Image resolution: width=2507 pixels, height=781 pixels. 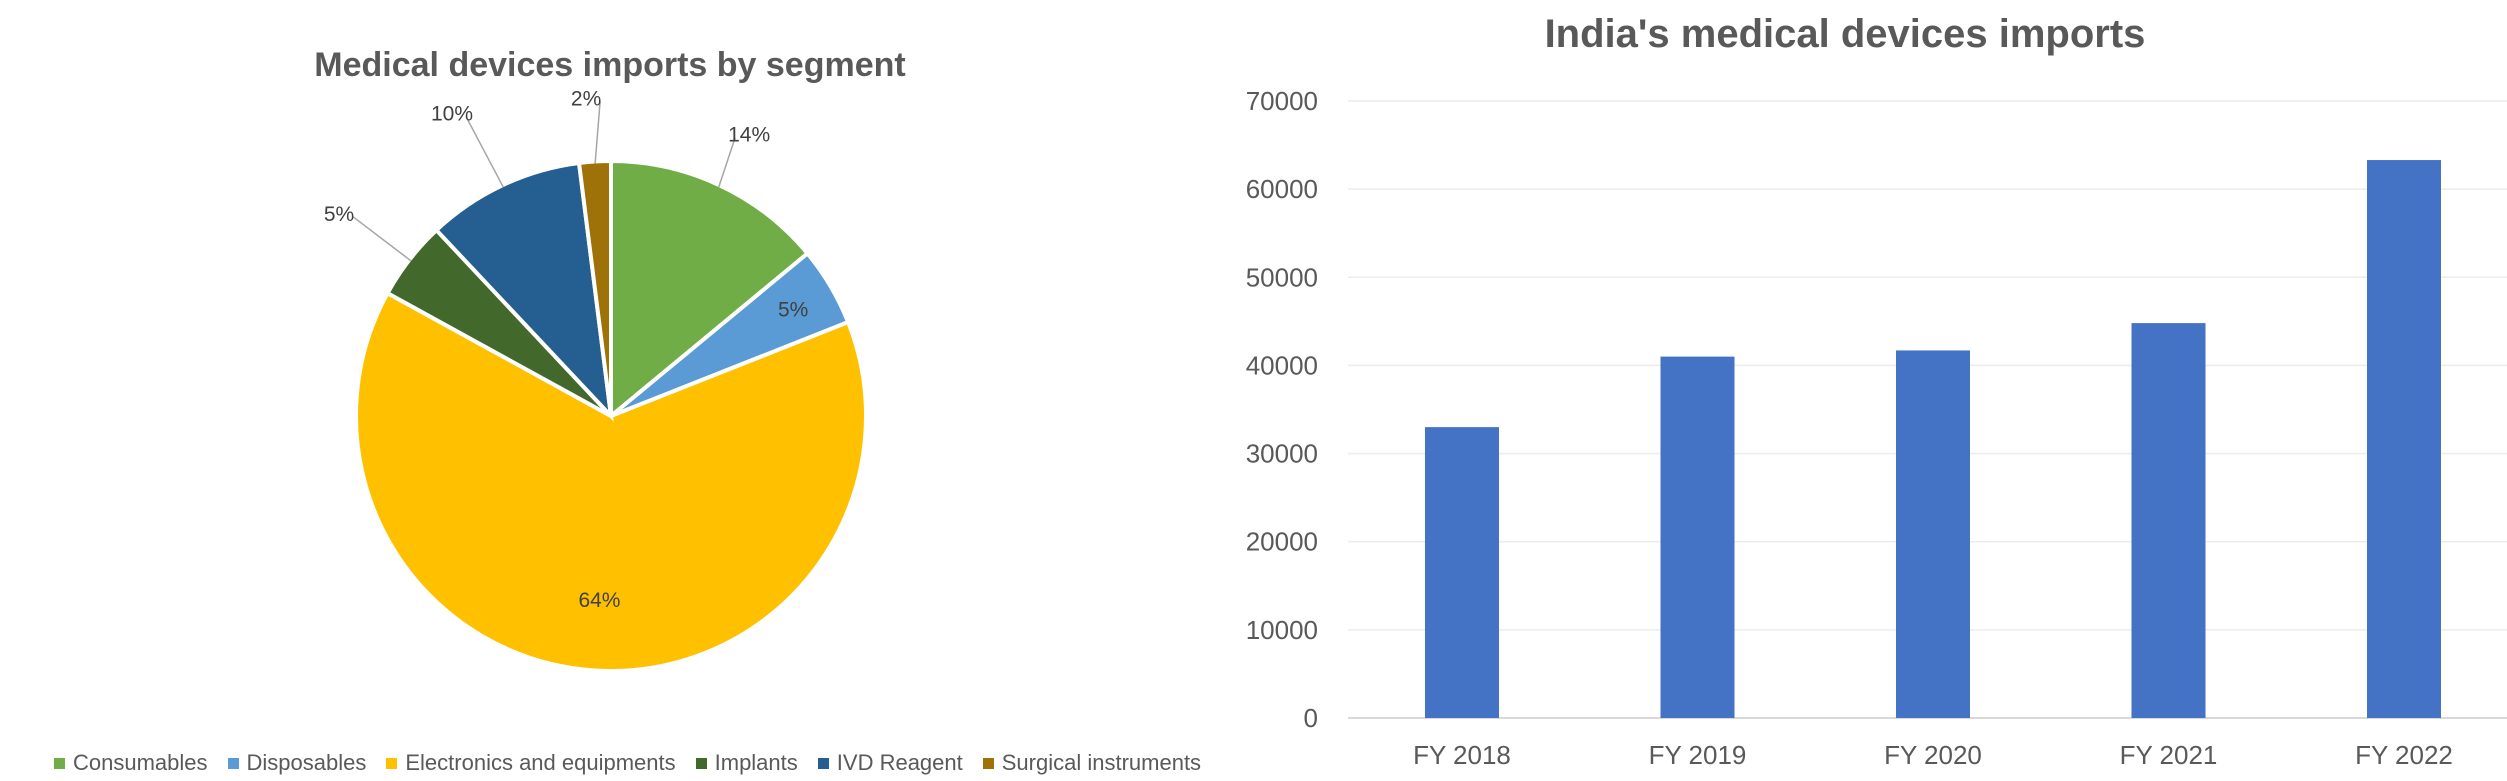 I want to click on x-tick-label: FY 2022, so click(x=2404, y=755).